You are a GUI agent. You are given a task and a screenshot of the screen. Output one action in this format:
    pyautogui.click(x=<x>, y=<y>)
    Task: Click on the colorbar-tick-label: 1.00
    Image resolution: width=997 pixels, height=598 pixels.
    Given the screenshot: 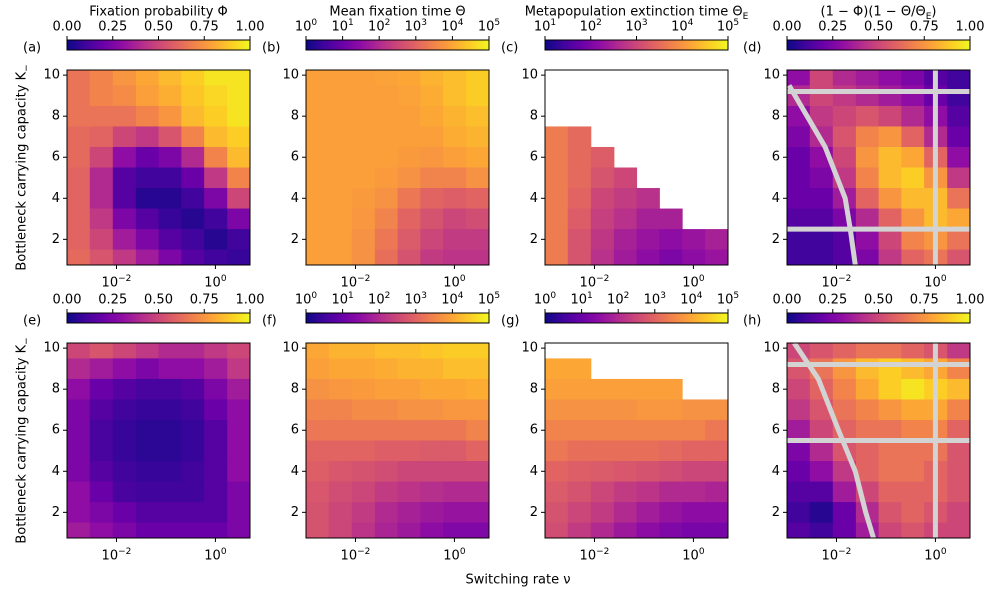 What is the action you would take?
    pyautogui.click(x=970, y=300)
    